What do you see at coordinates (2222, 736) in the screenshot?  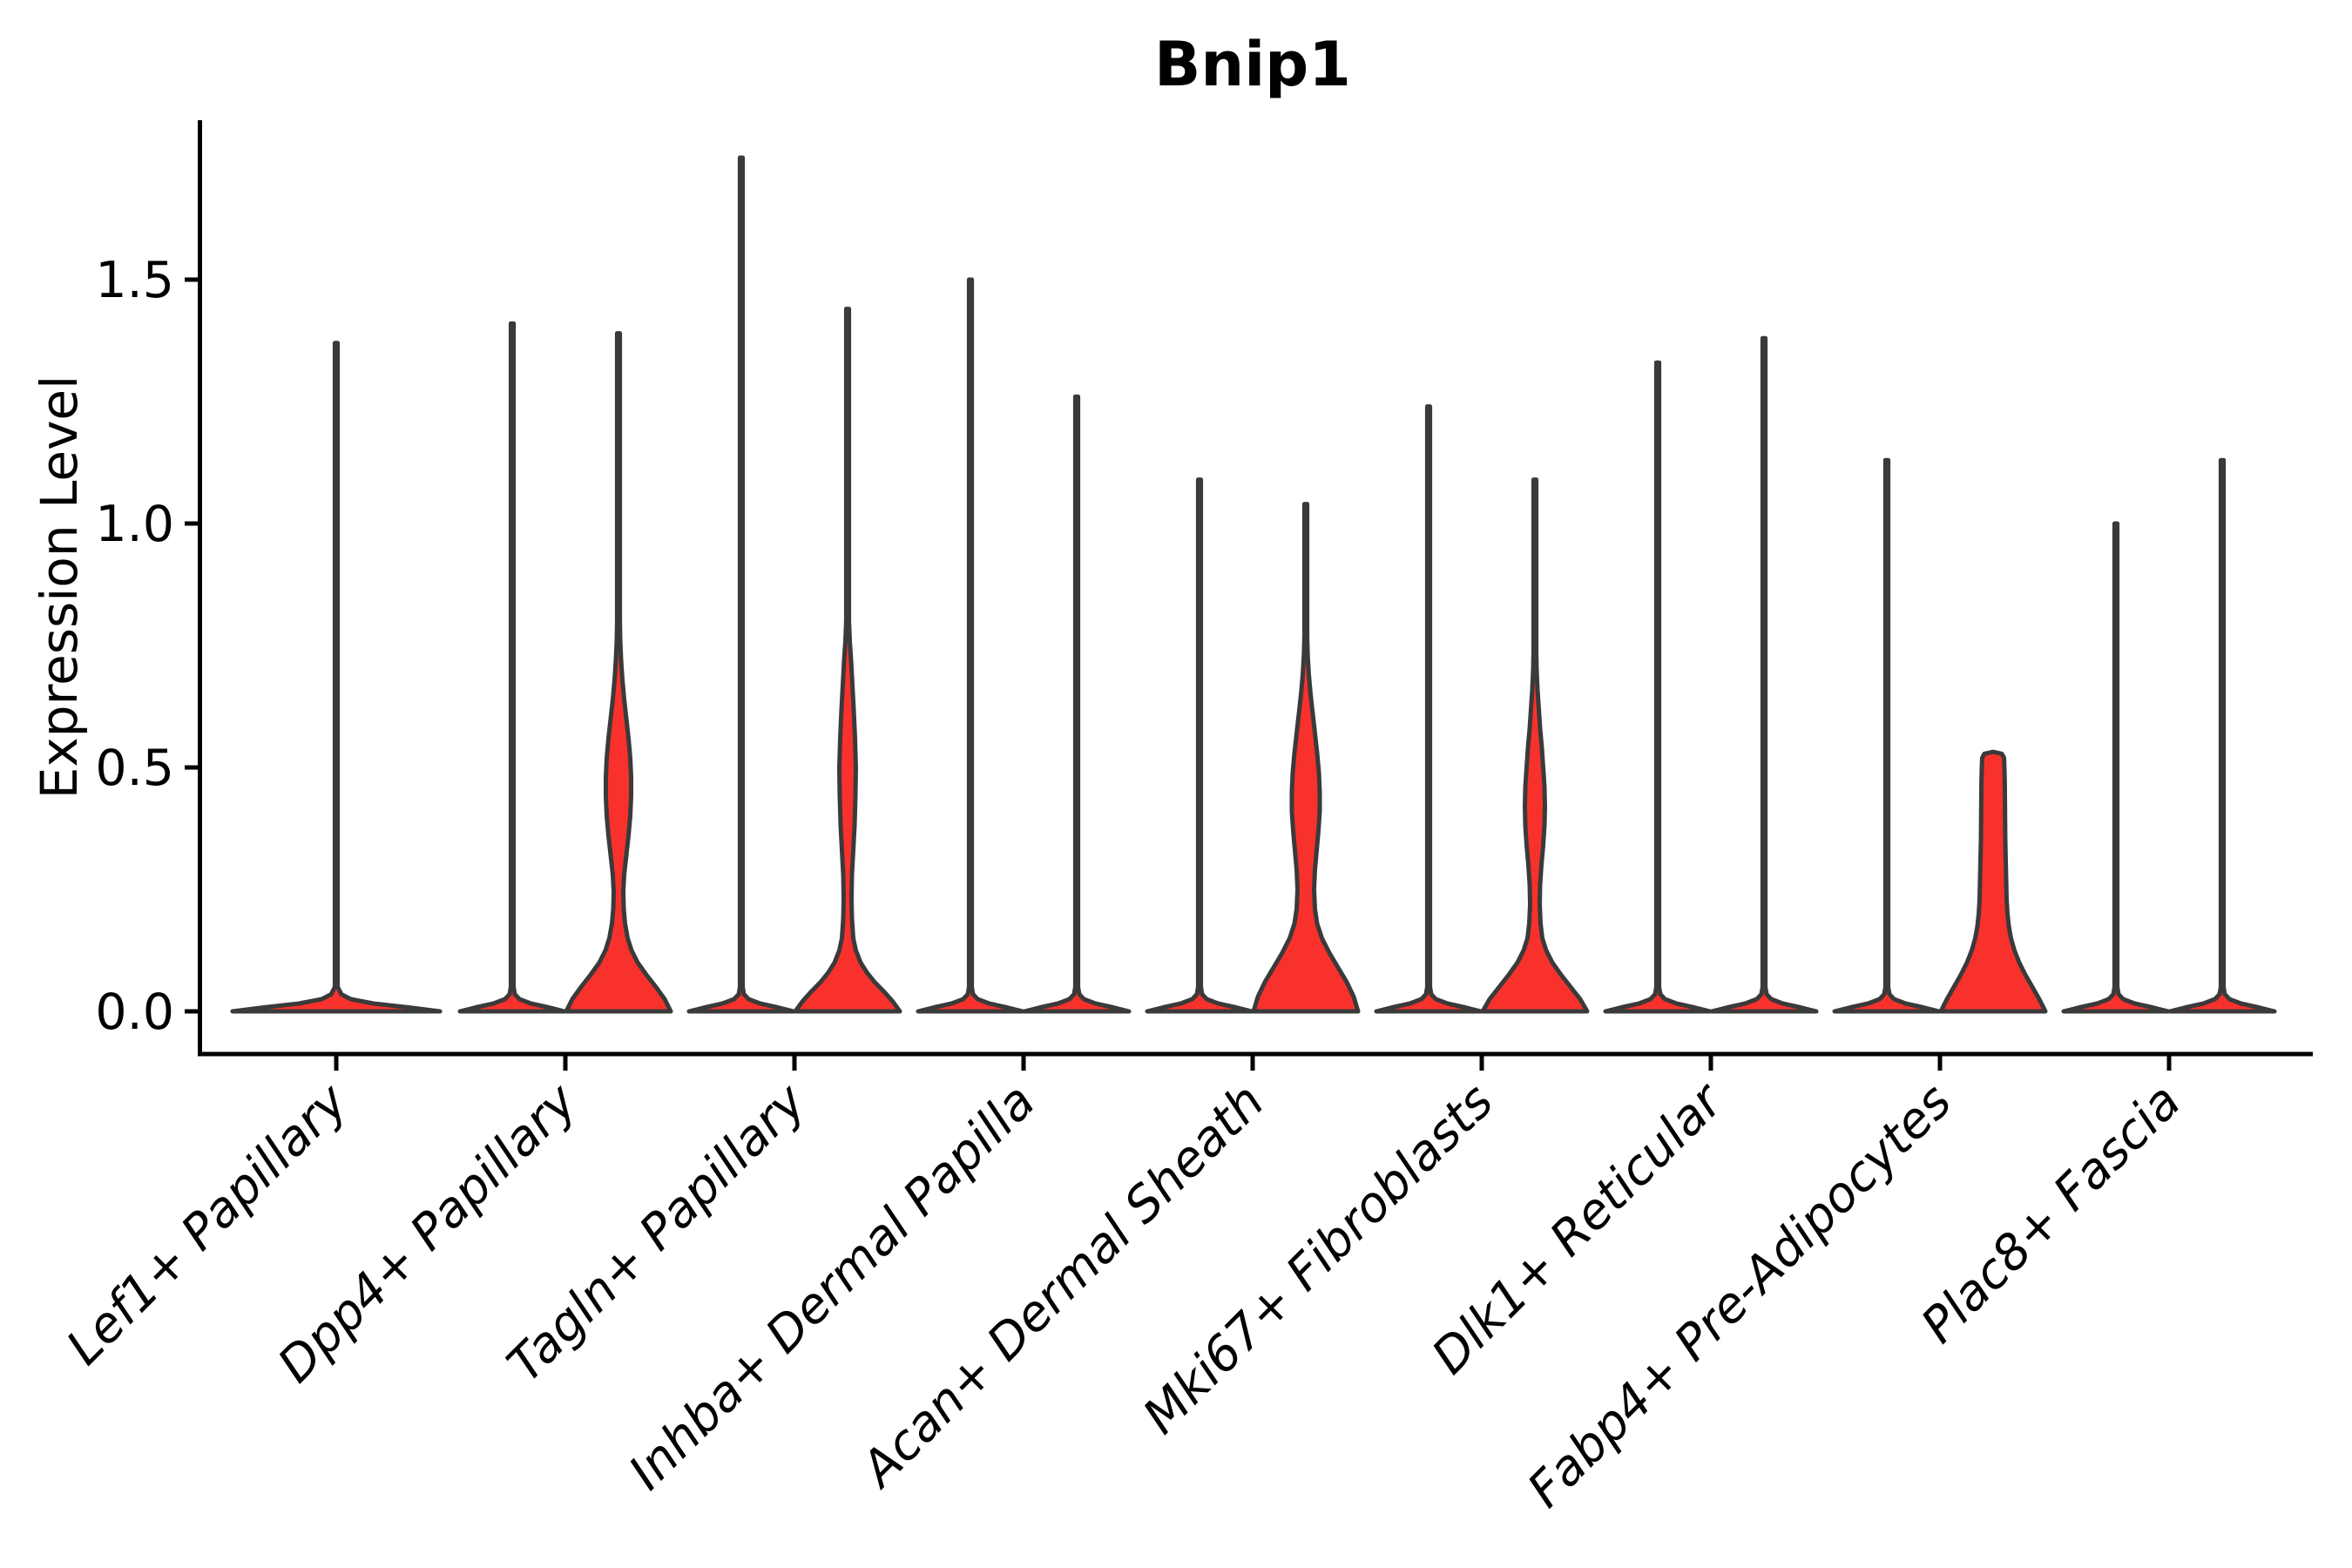 I see `violin-plac8-fascia-right` at bounding box center [2222, 736].